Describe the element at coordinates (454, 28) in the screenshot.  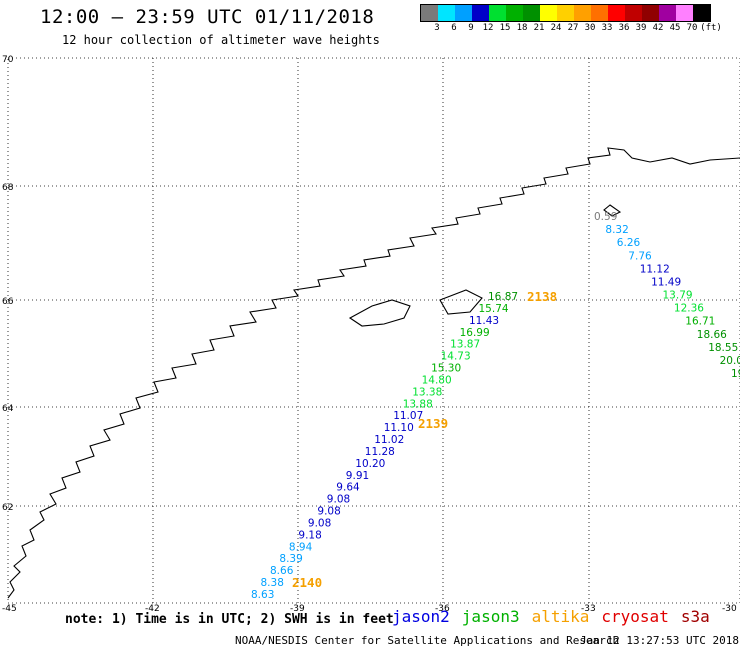
I see `color-scale-label: 6` at that location.